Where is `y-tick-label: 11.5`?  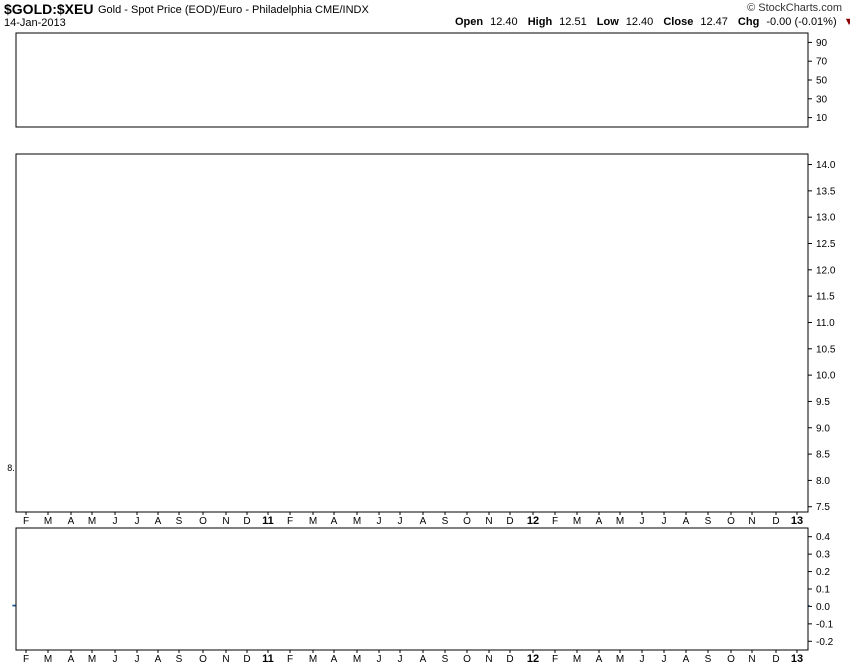 y-tick-label: 11.5 is located at coordinates (825, 297).